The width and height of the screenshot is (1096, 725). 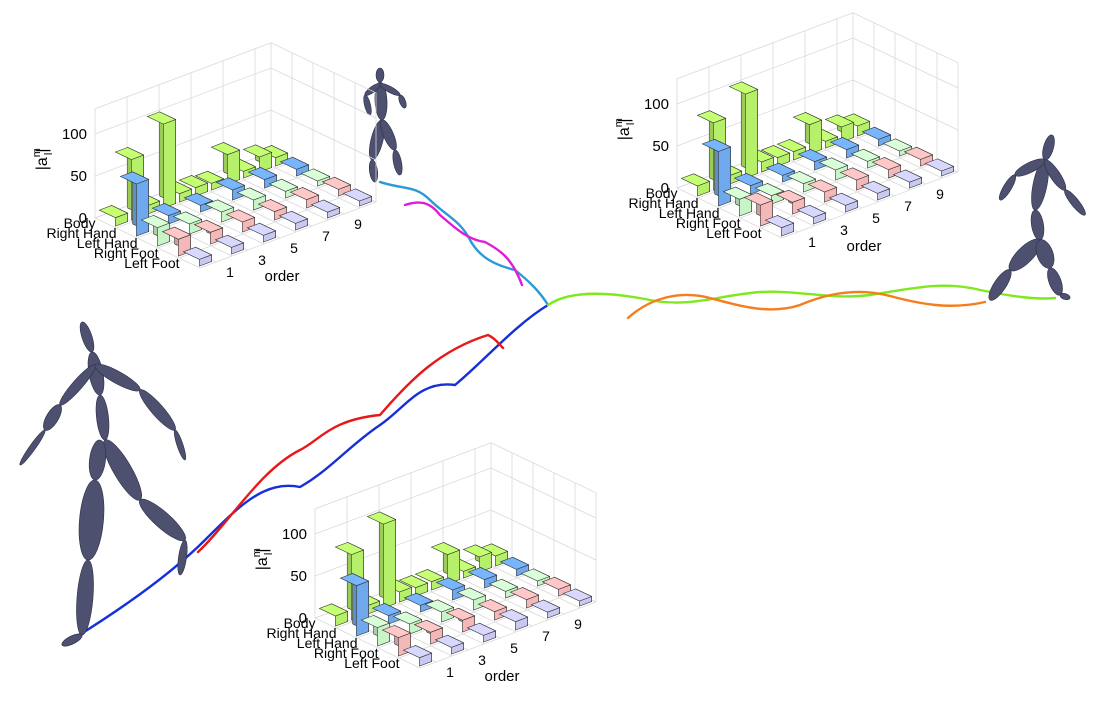 I want to click on order-tick-label: 7, so click(x=326, y=236).